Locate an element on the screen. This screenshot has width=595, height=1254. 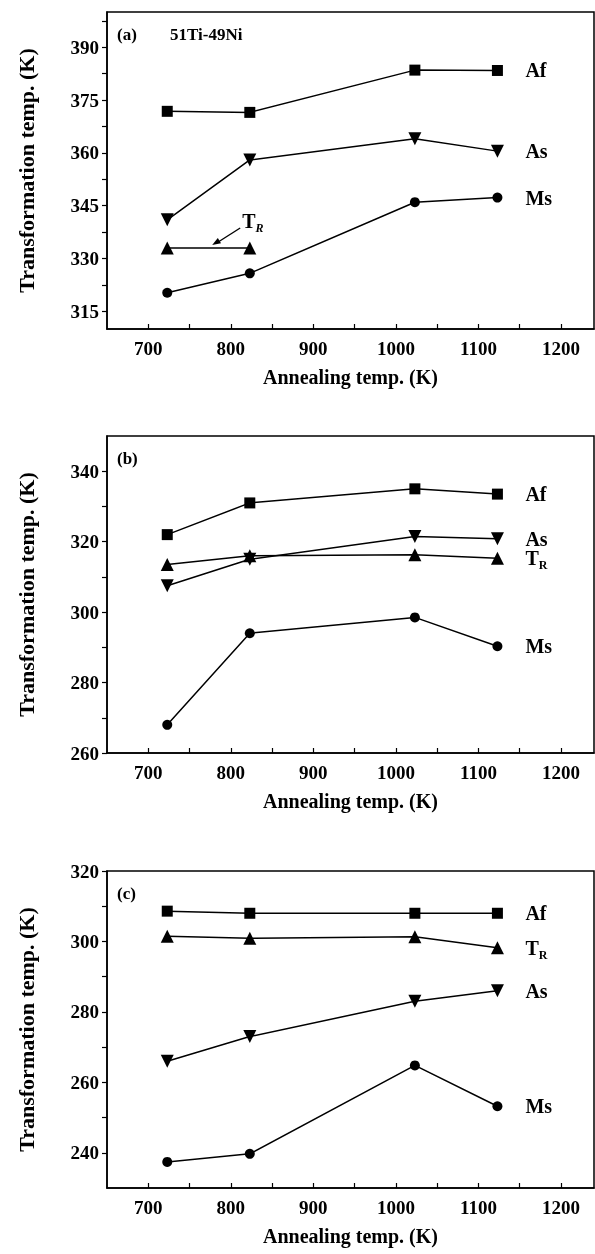
y-tick-label: 240 is located at coordinates (84, 1153).